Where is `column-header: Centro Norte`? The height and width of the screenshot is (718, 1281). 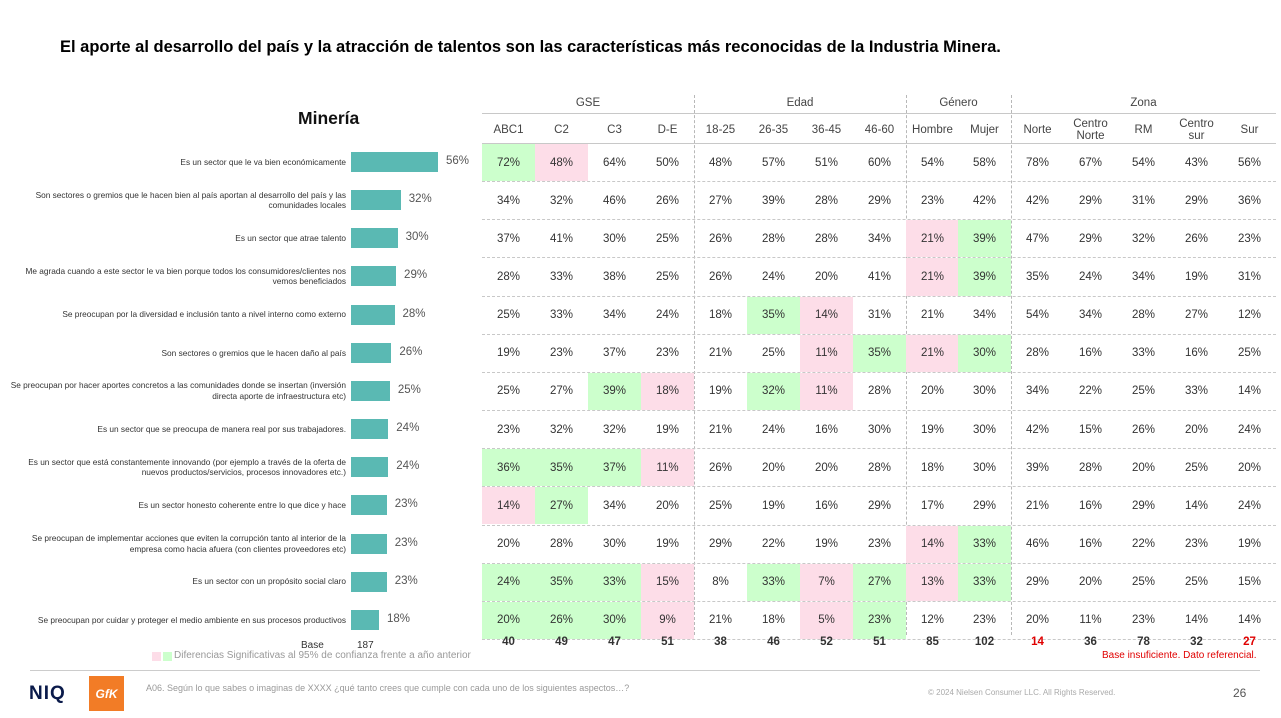 column-header: Centro Norte is located at coordinates (1090, 130).